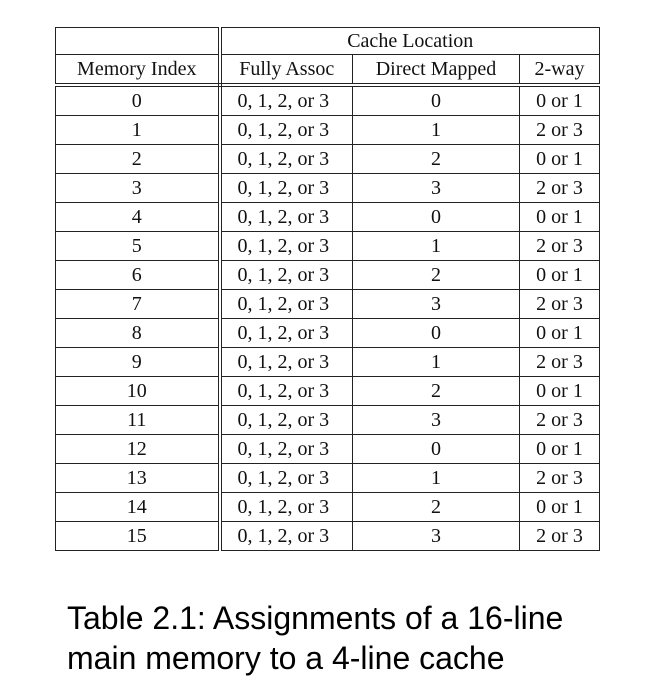 The image size is (665, 695). Describe the element at coordinates (138, 391) in the screenshot. I see `memory-index-cell: 10` at that location.